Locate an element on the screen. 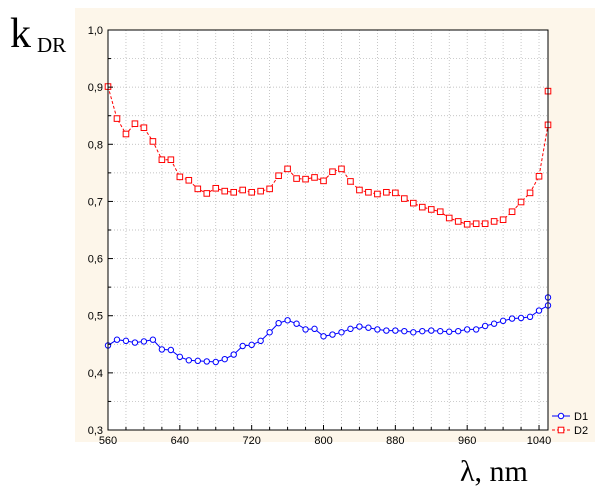  legend-marker-d1 is located at coordinates (561, 416).